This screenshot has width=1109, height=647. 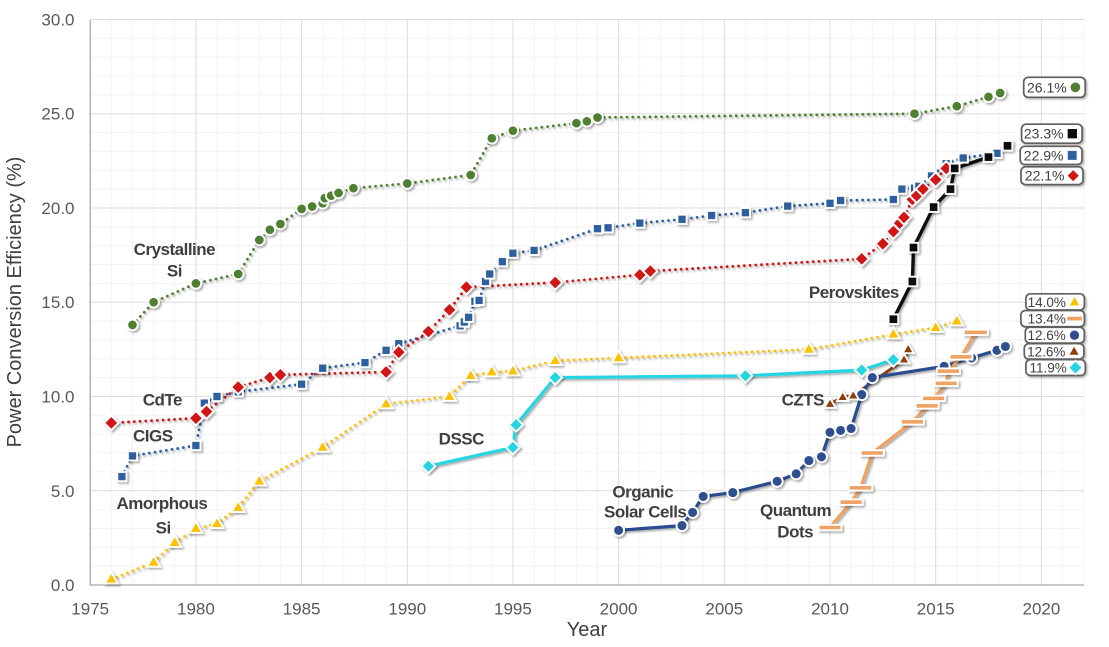 What do you see at coordinates (1047, 319) in the screenshot?
I see `svg-text: 13.4%` at bounding box center [1047, 319].